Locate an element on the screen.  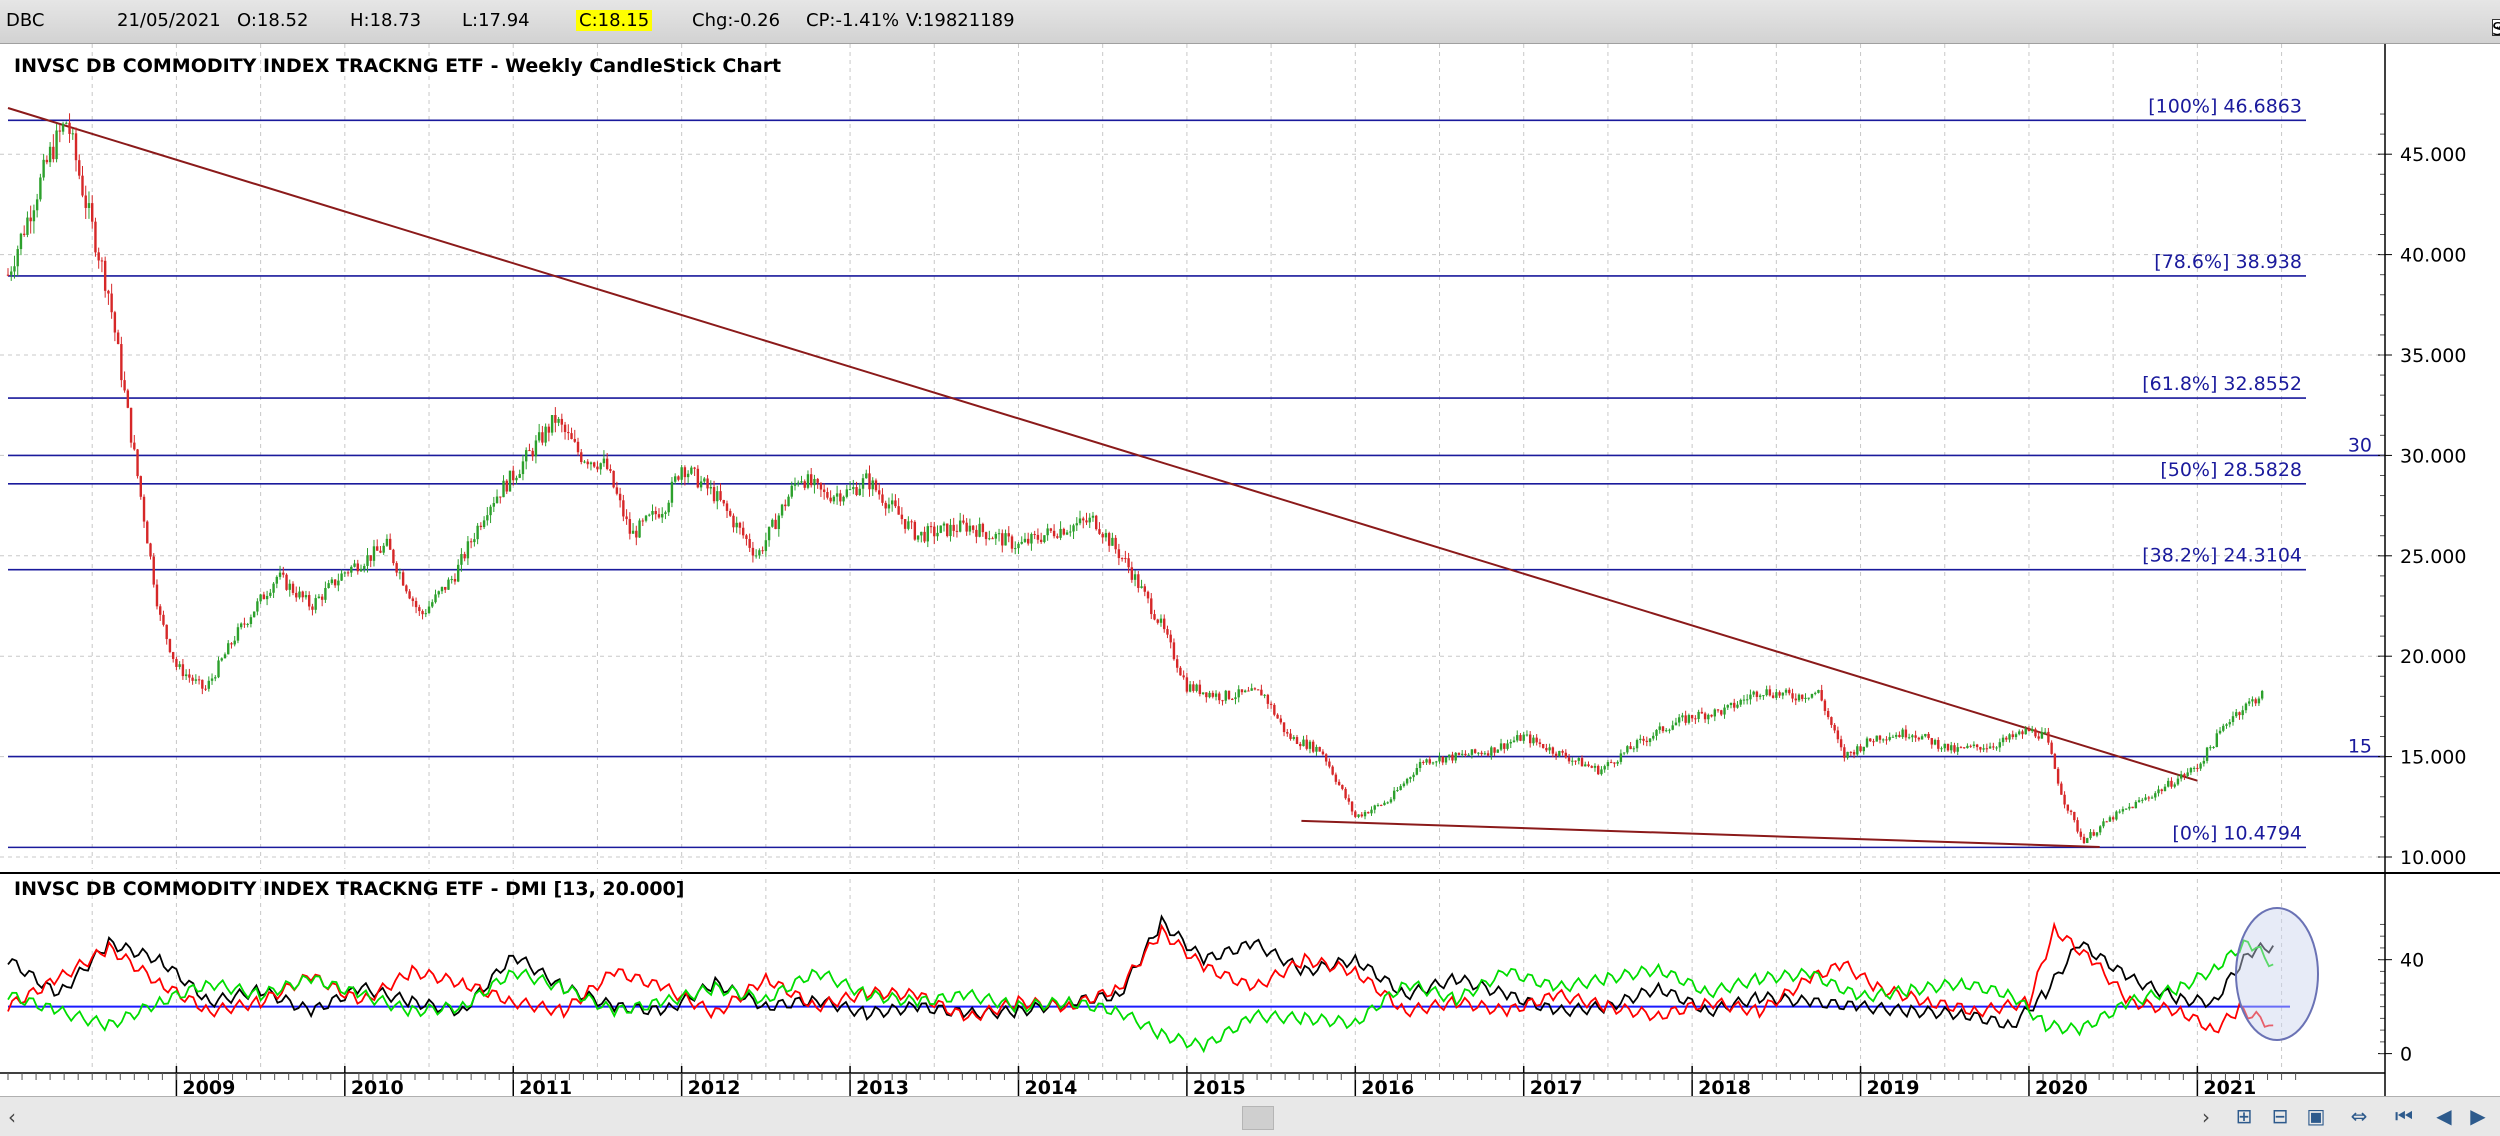
x-tick-label: 2015 is located at coordinates (1219, 1086).